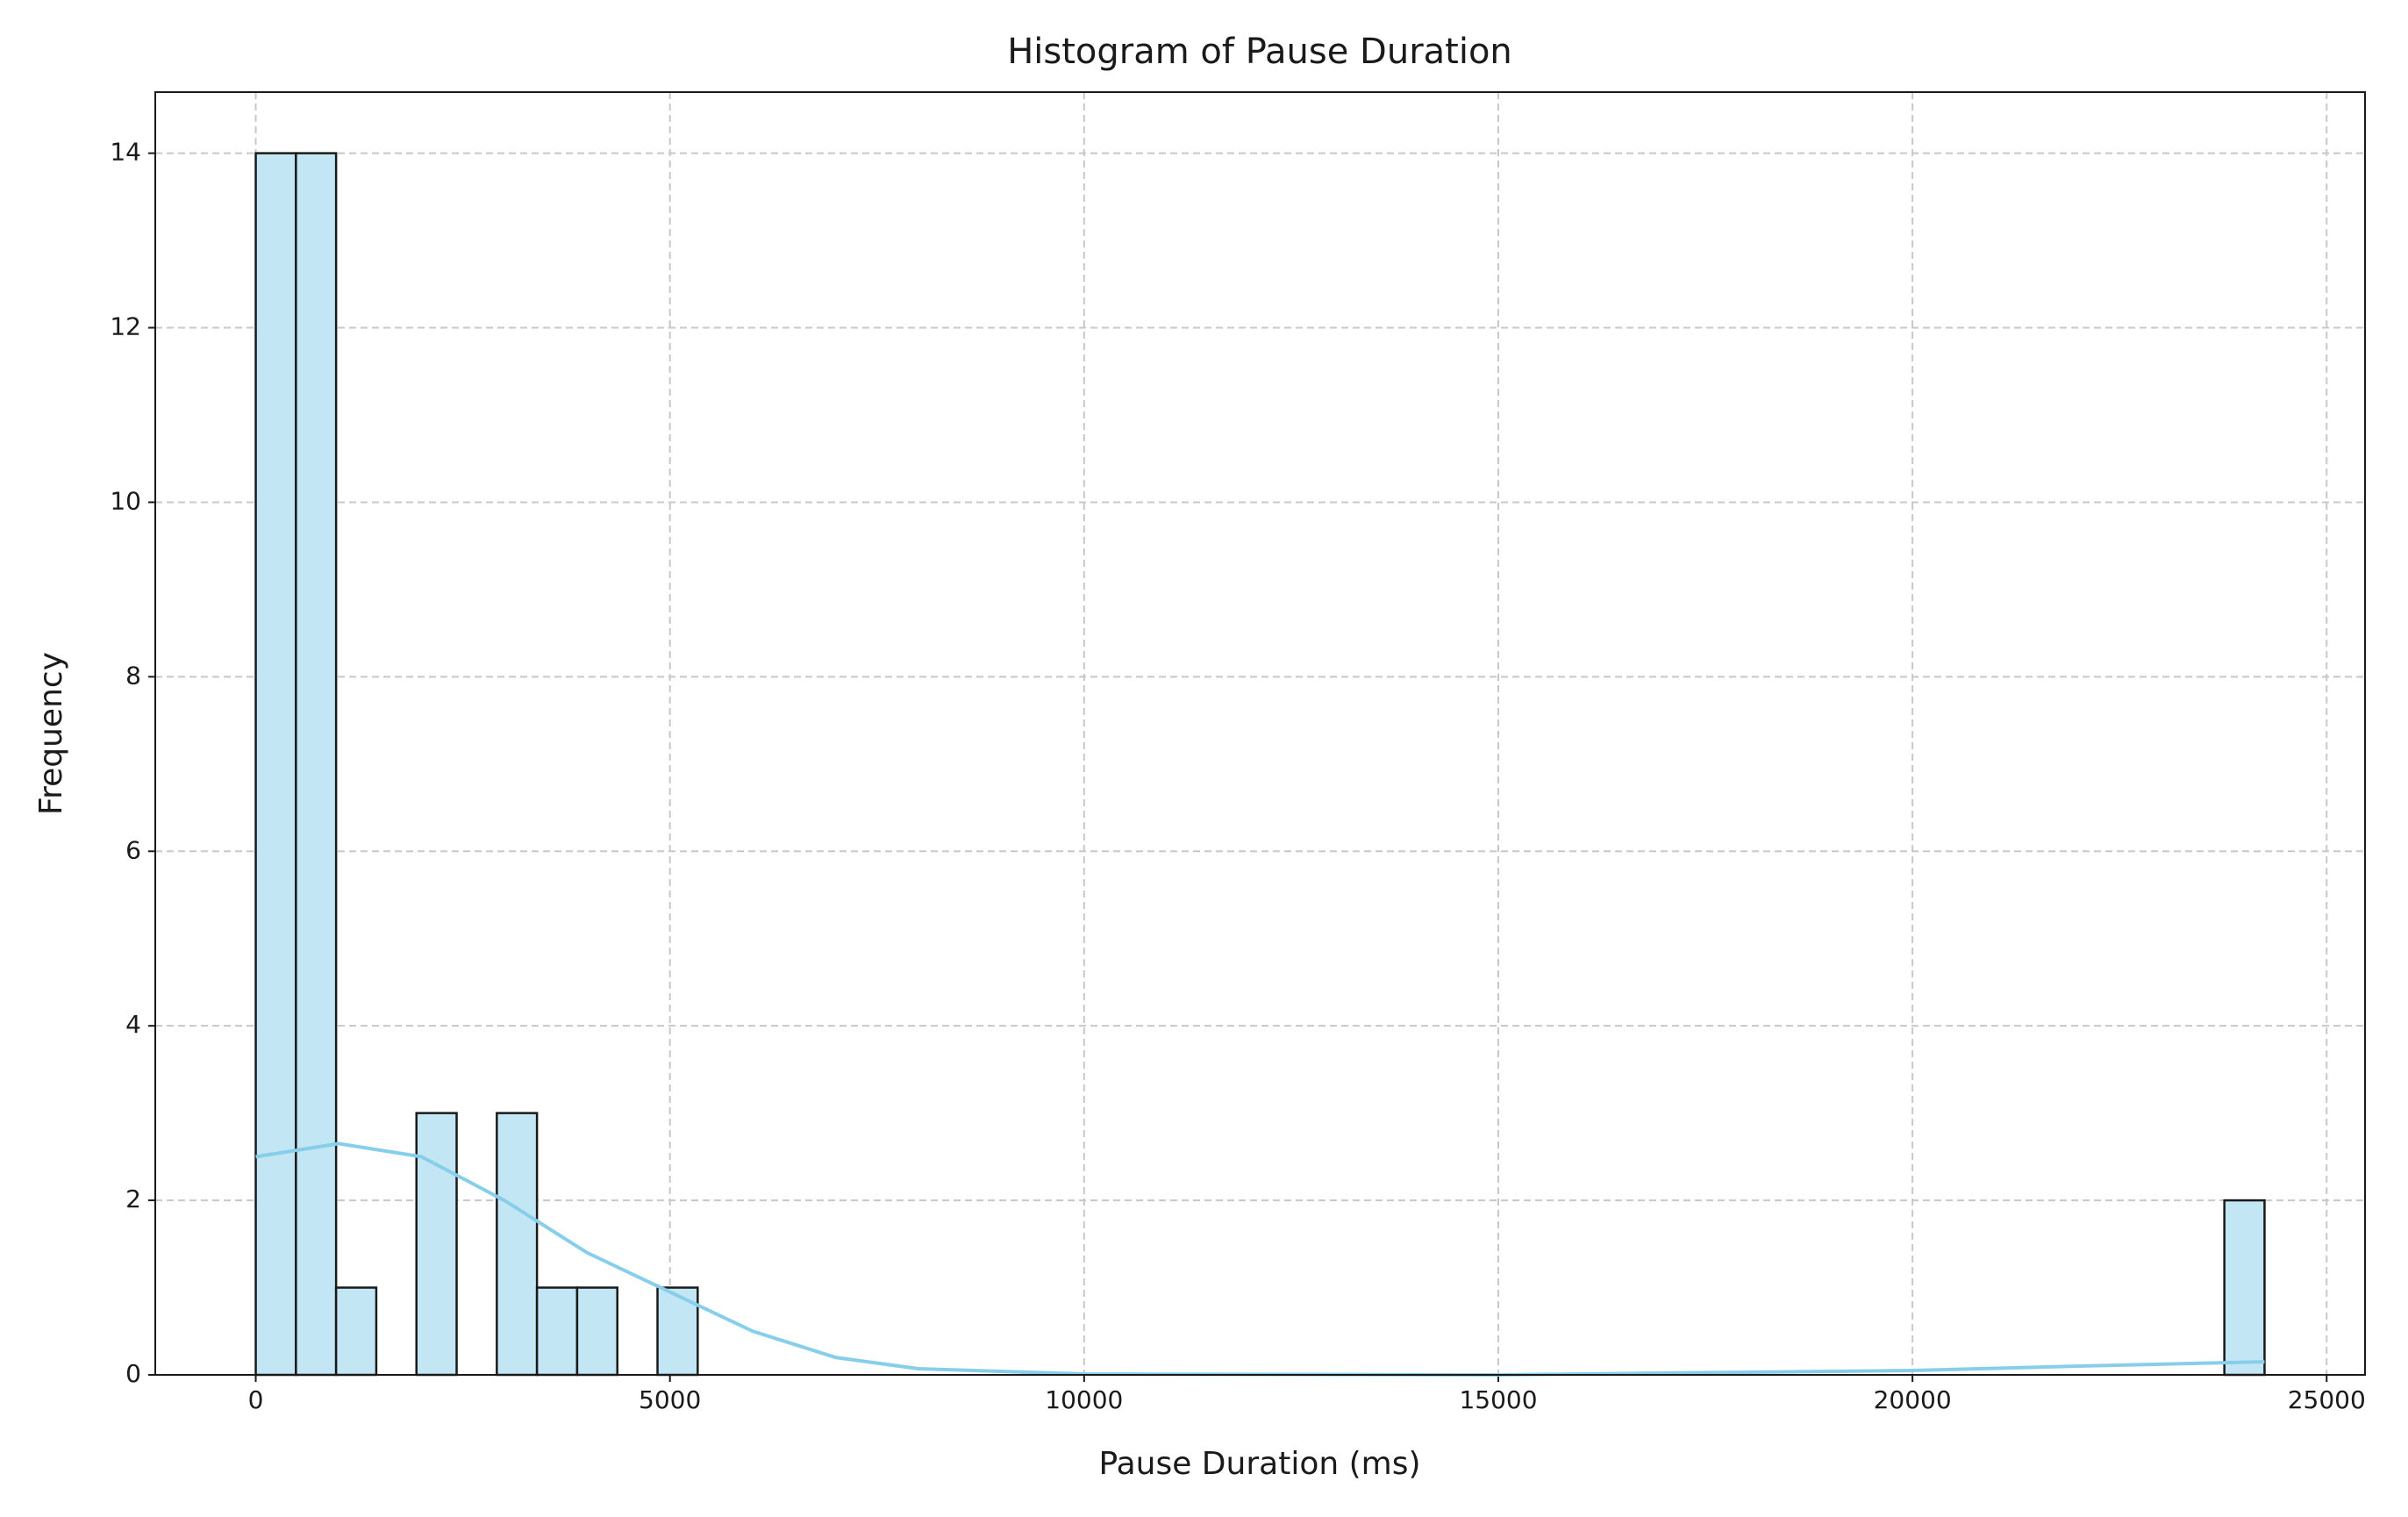  I want to click on x-tick-label: 0, so click(256, 1400).